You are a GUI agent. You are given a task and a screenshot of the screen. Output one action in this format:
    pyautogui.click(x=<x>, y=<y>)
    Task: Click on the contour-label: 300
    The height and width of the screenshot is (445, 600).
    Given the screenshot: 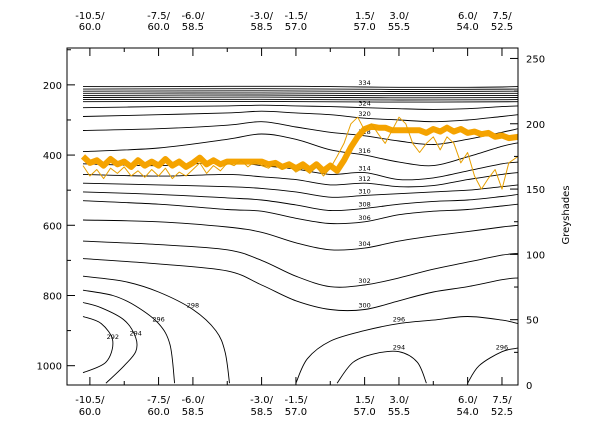 What is the action you would take?
    pyautogui.click(x=364, y=306)
    